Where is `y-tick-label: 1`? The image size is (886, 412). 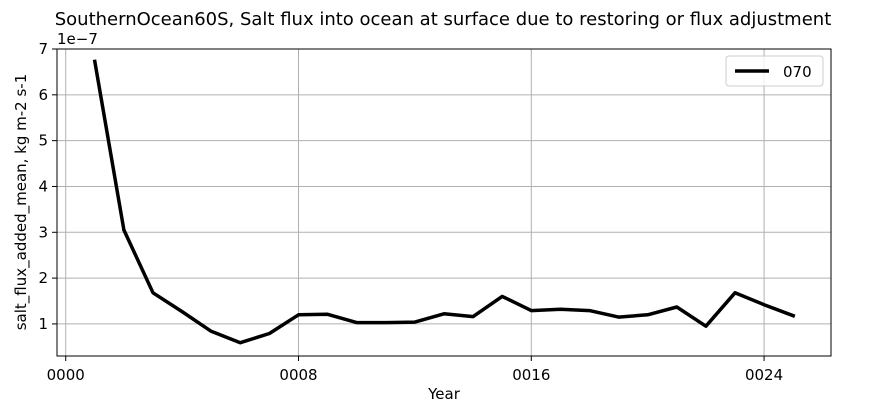
y-tick-label: 1 is located at coordinates (43, 324).